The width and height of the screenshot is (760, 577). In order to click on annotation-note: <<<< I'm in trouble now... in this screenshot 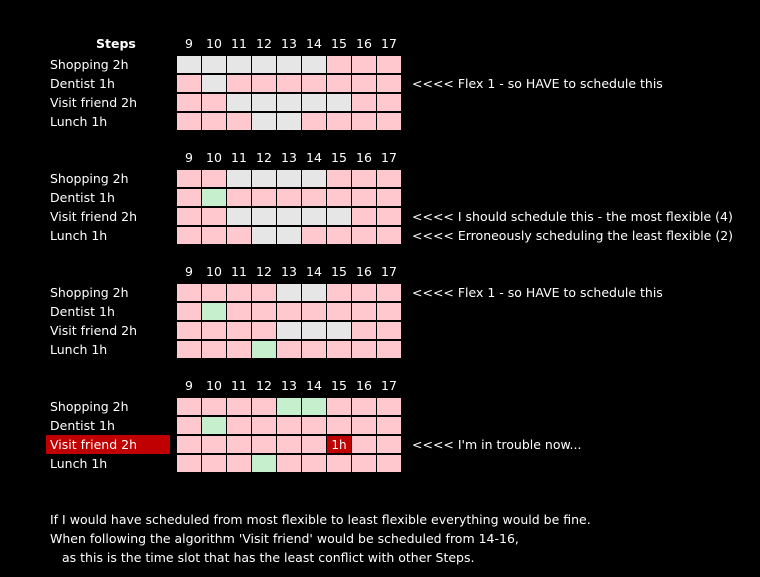, I will do `click(497, 444)`.